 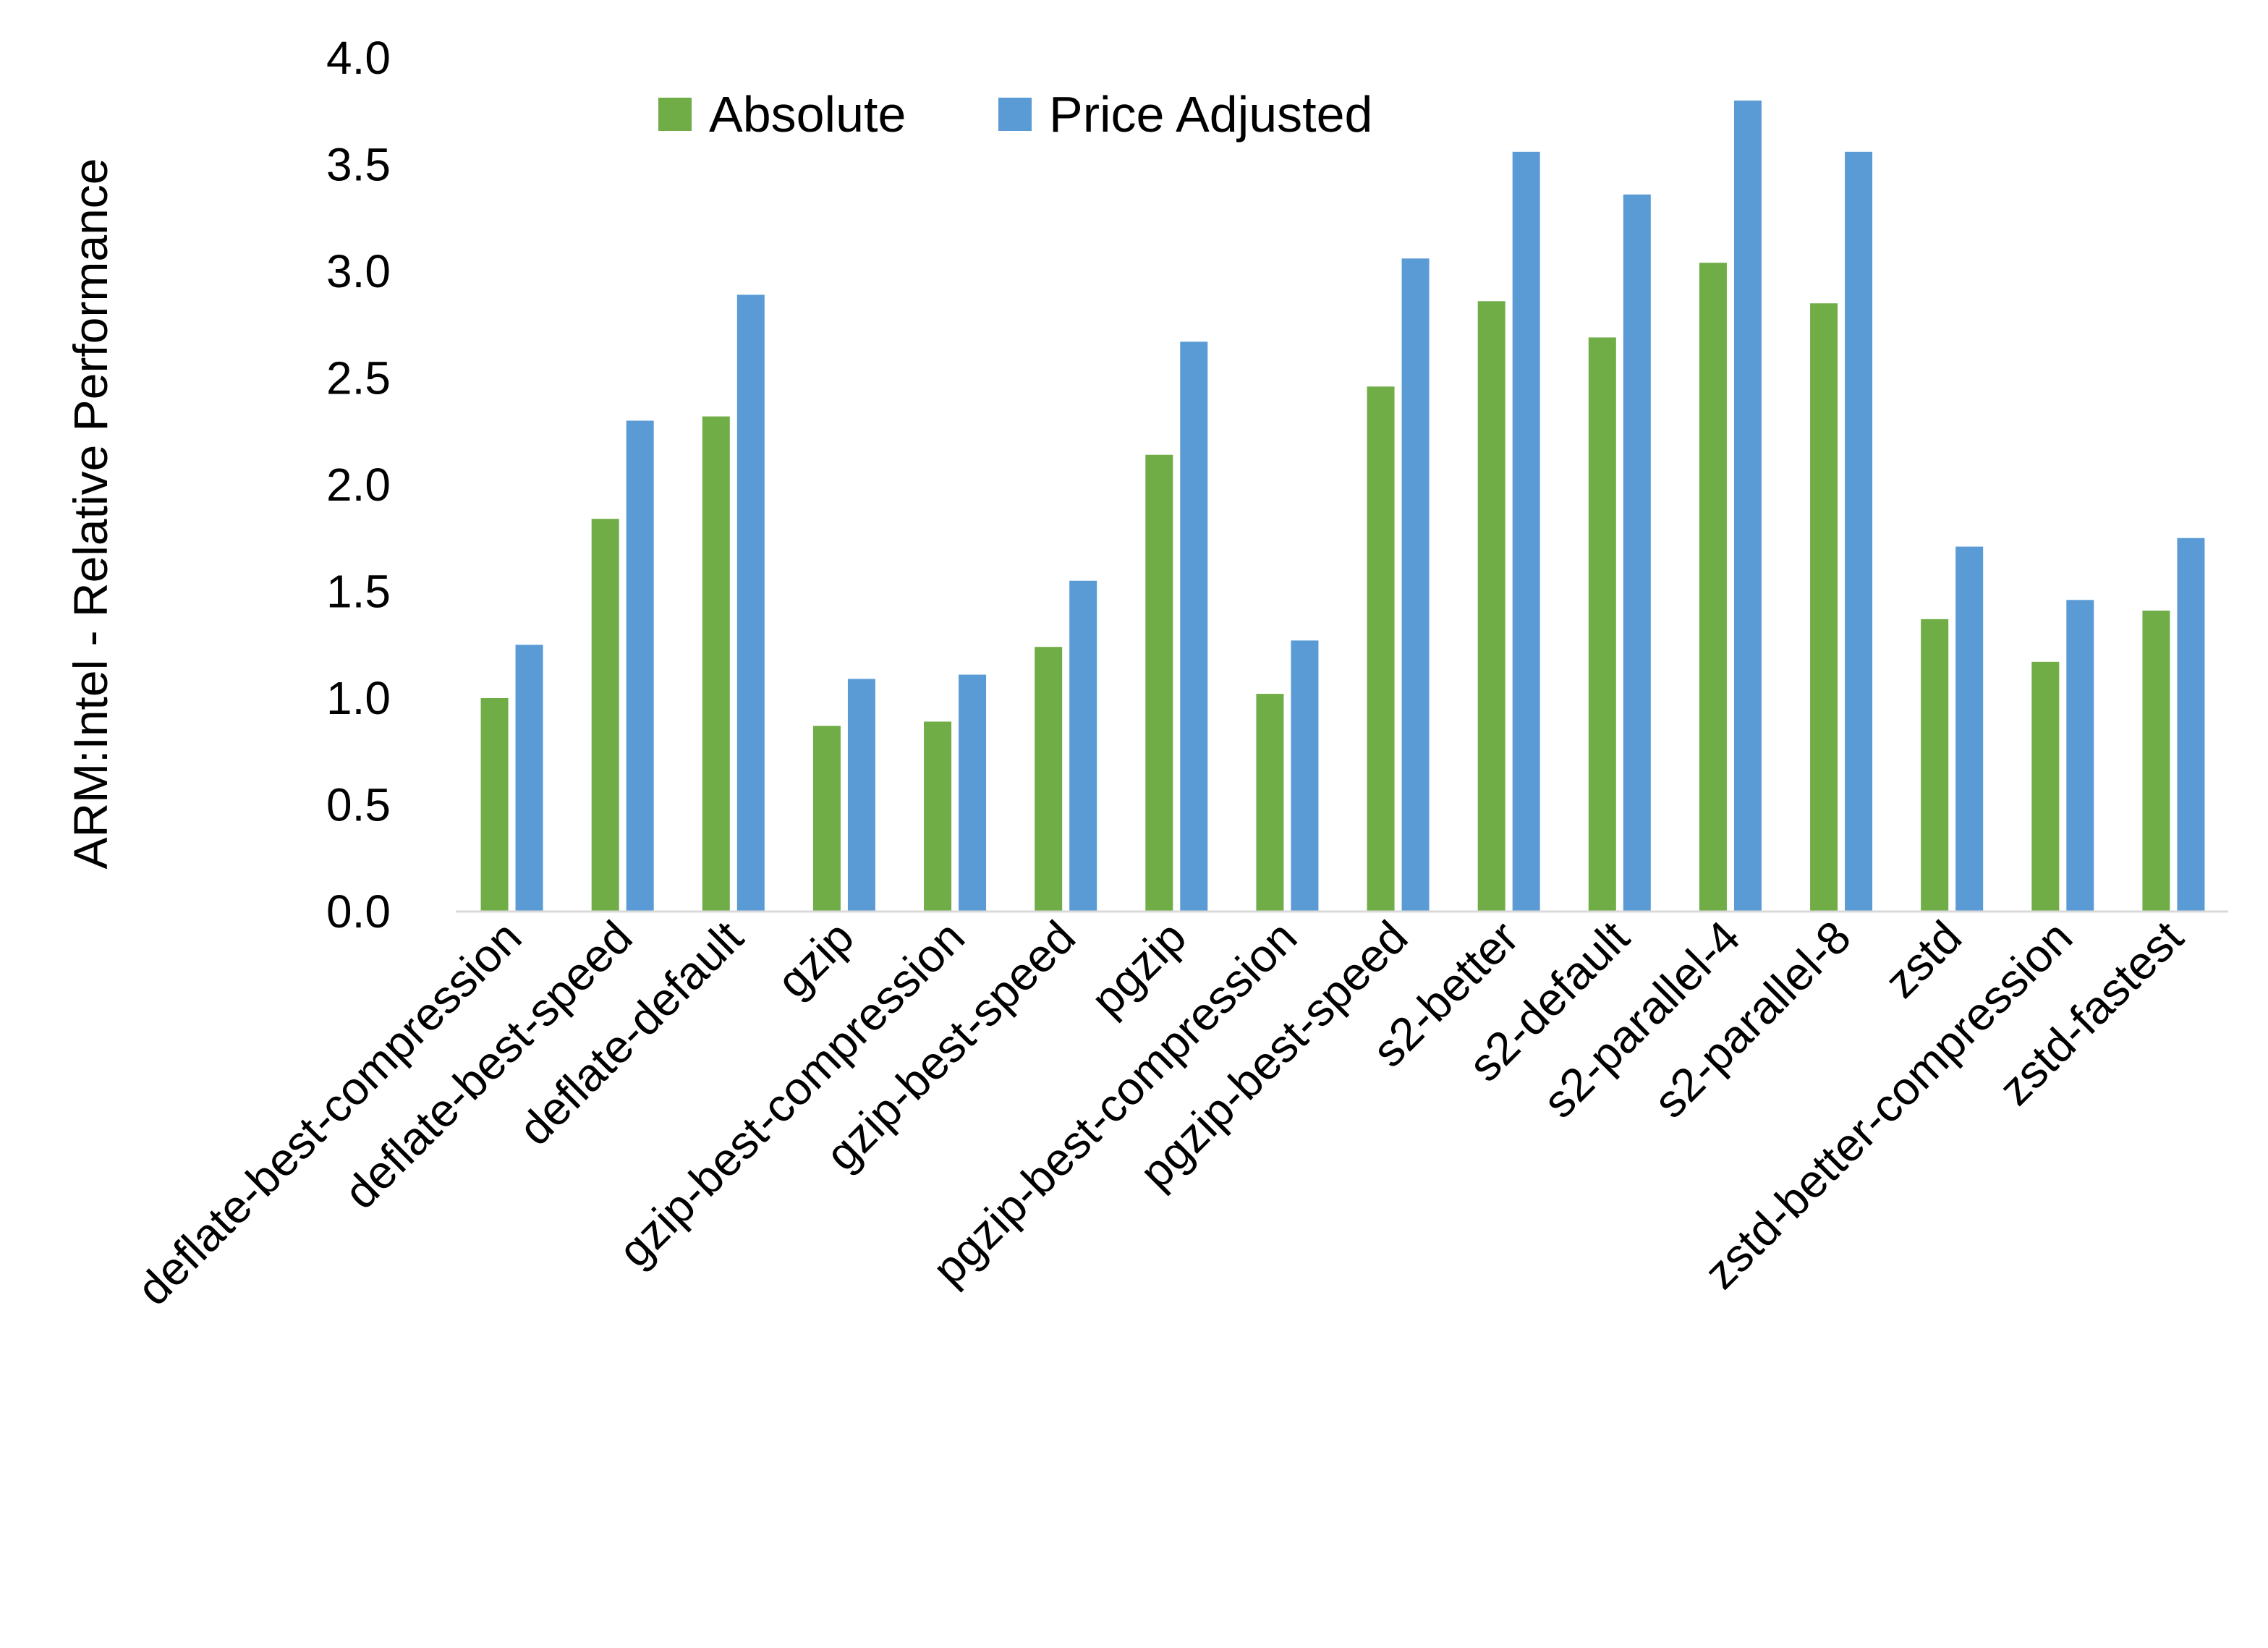 I want to click on legend-label: Absolute, so click(x=807, y=114).